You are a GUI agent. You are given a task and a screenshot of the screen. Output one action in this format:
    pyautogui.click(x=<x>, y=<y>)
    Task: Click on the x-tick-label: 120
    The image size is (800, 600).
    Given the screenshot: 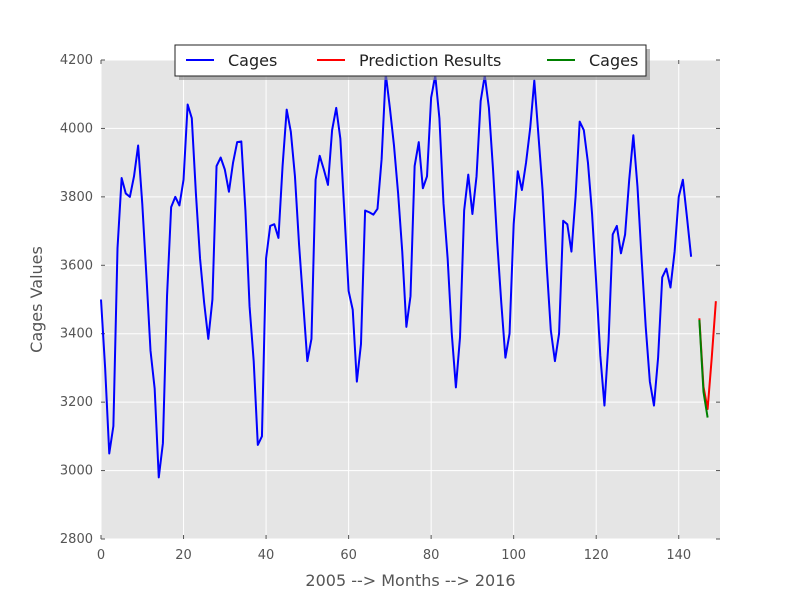 What is the action you would take?
    pyautogui.click(x=596, y=555)
    